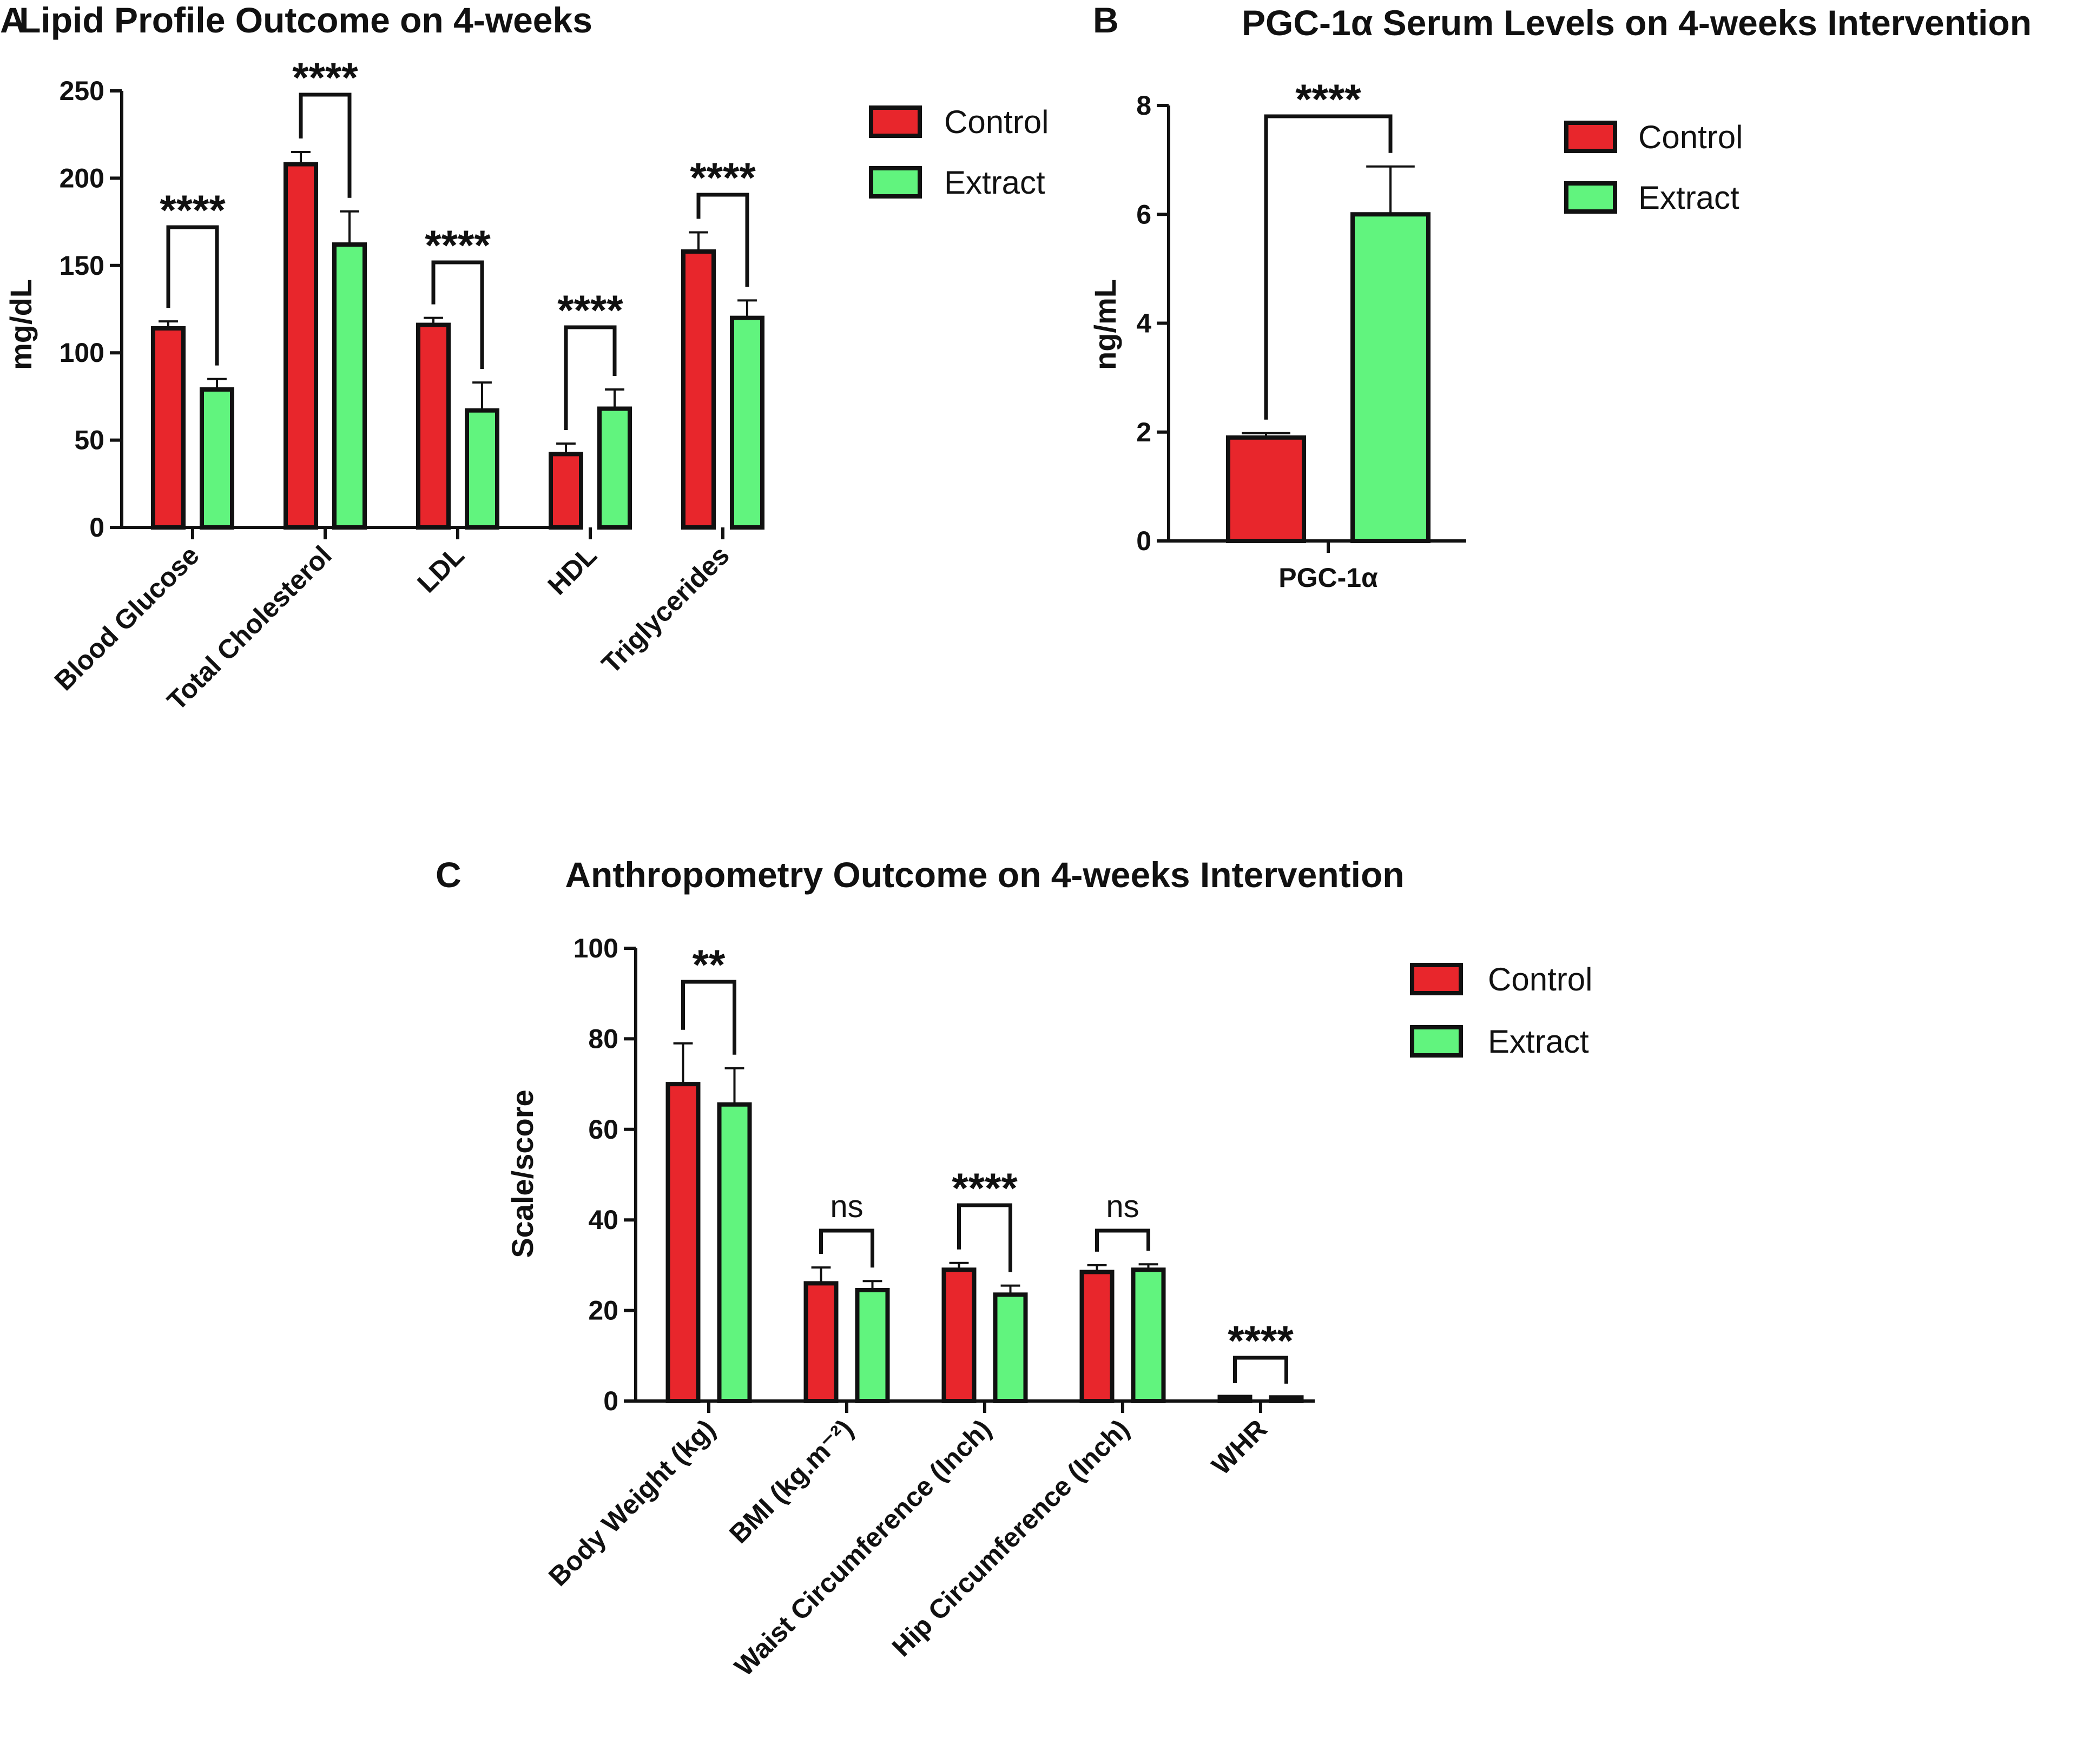  I want to click on panel-c-y-axis-label: Scale/score, so click(522, 1173).